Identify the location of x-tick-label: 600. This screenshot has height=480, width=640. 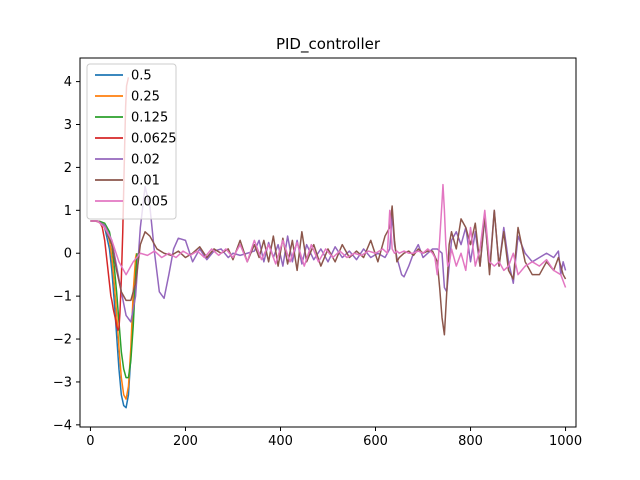
(375, 441).